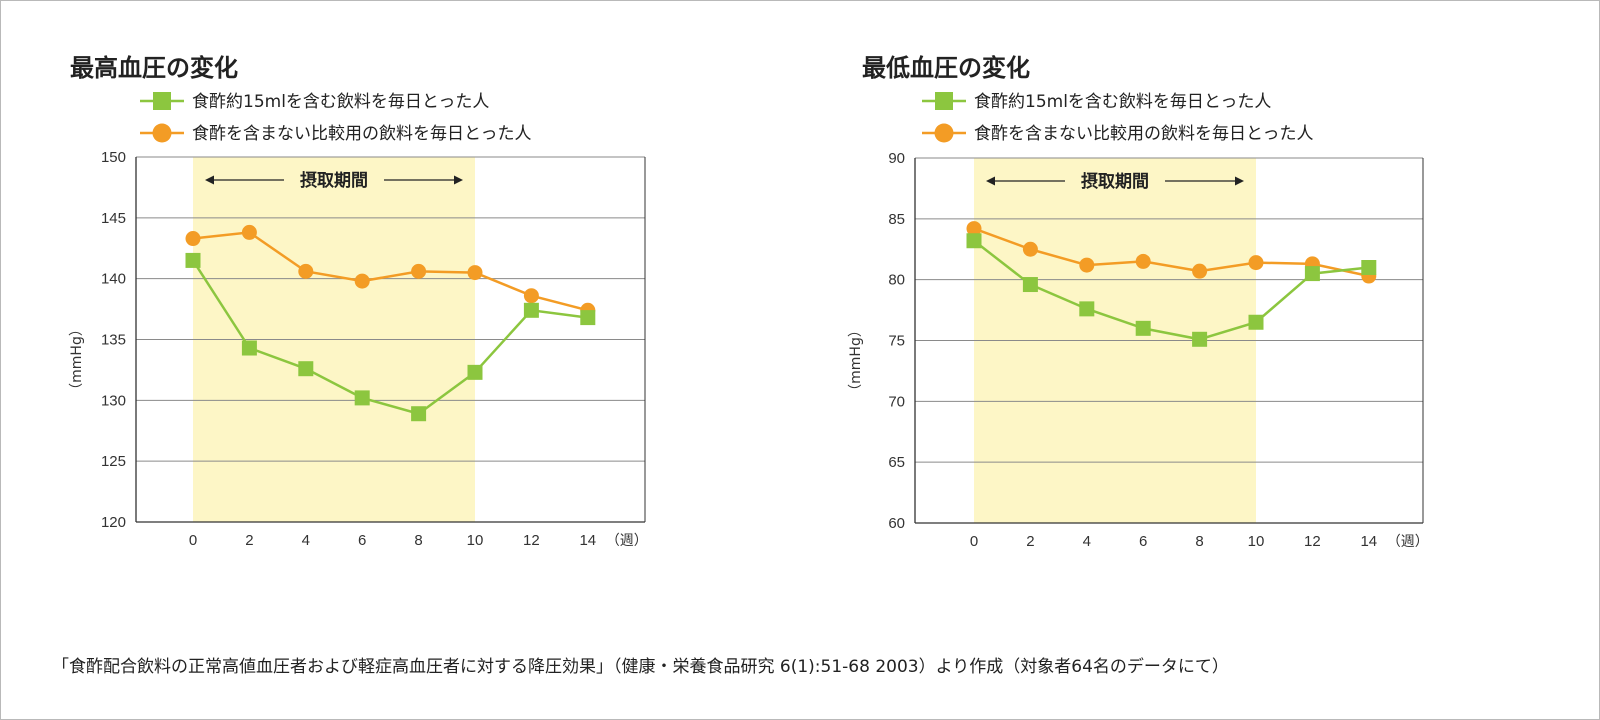  What do you see at coordinates (113, 157) in the screenshot?
I see `y-tick-label: 150` at bounding box center [113, 157].